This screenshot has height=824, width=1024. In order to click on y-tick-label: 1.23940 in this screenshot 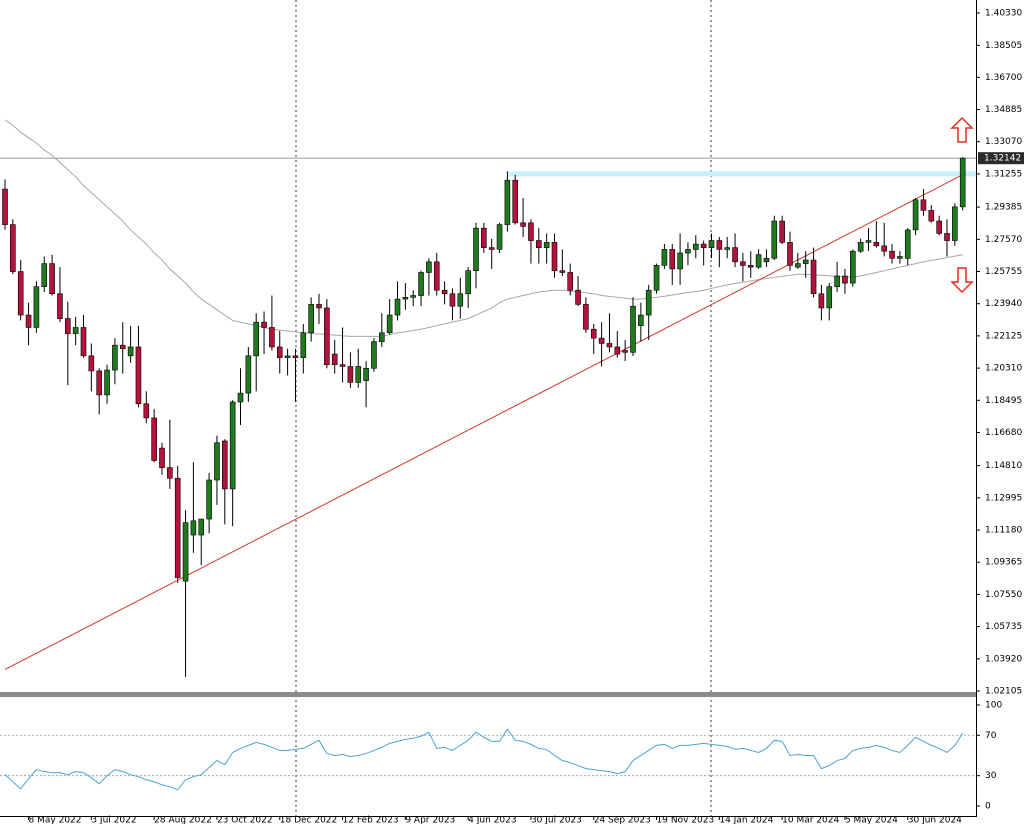, I will do `click(1003, 304)`.